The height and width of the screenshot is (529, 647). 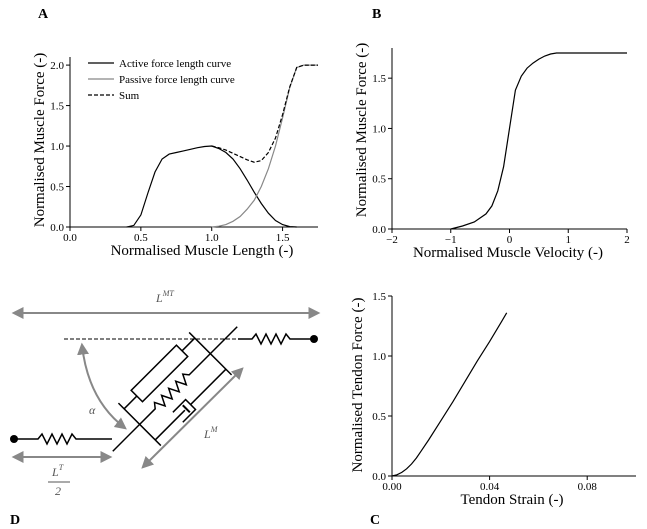 What do you see at coordinates (43, 14) in the screenshot?
I see `panel-a-letter: A` at bounding box center [43, 14].